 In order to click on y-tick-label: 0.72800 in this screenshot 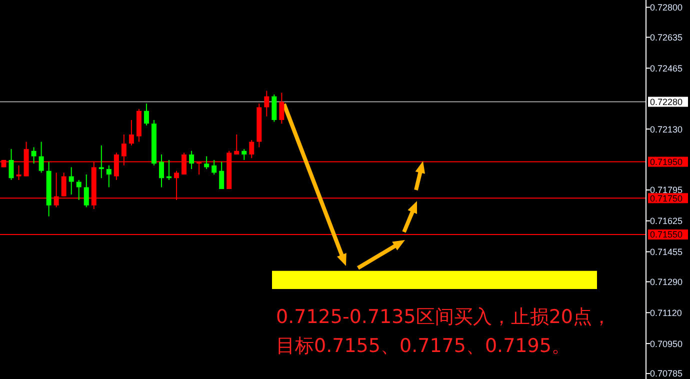, I will do `click(666, 7)`.